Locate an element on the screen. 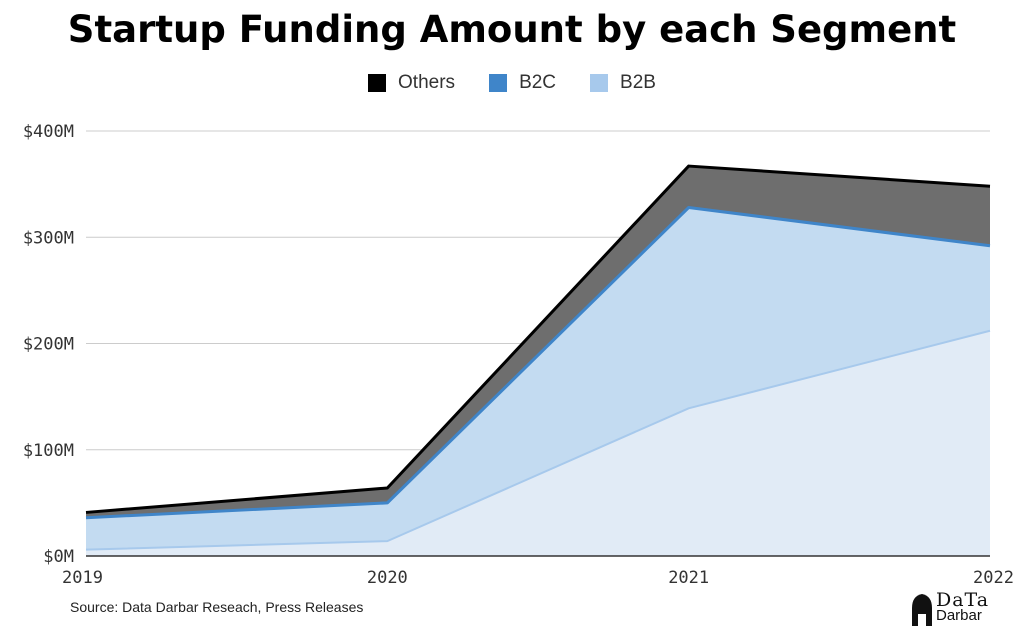 The image size is (1024, 640). logo-text-top: DaTa is located at coordinates (963, 600).